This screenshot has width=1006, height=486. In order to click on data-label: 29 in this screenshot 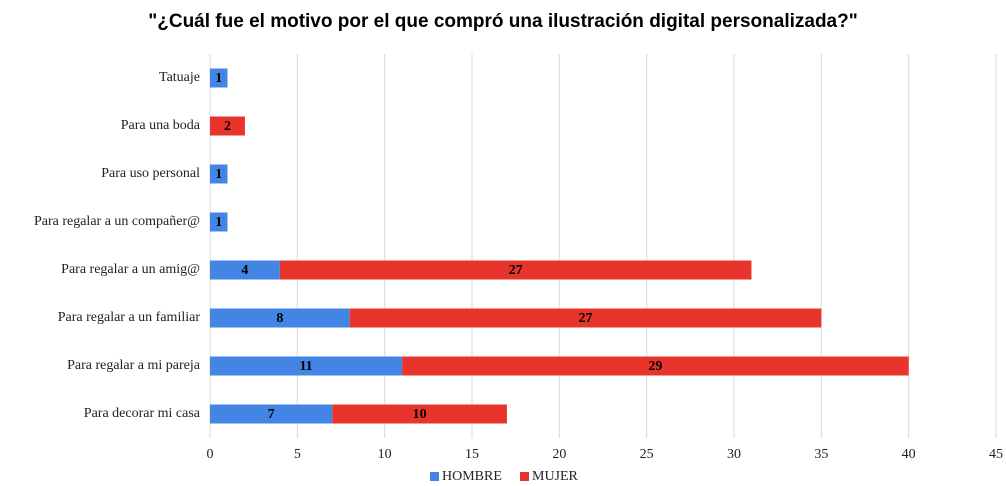, I will do `click(655, 366)`.